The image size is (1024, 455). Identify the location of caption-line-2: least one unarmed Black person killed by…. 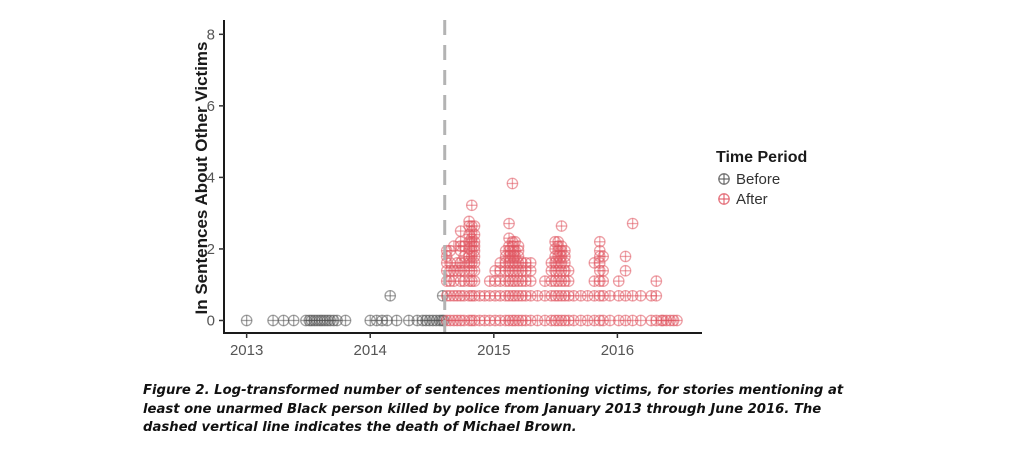
(482, 409).